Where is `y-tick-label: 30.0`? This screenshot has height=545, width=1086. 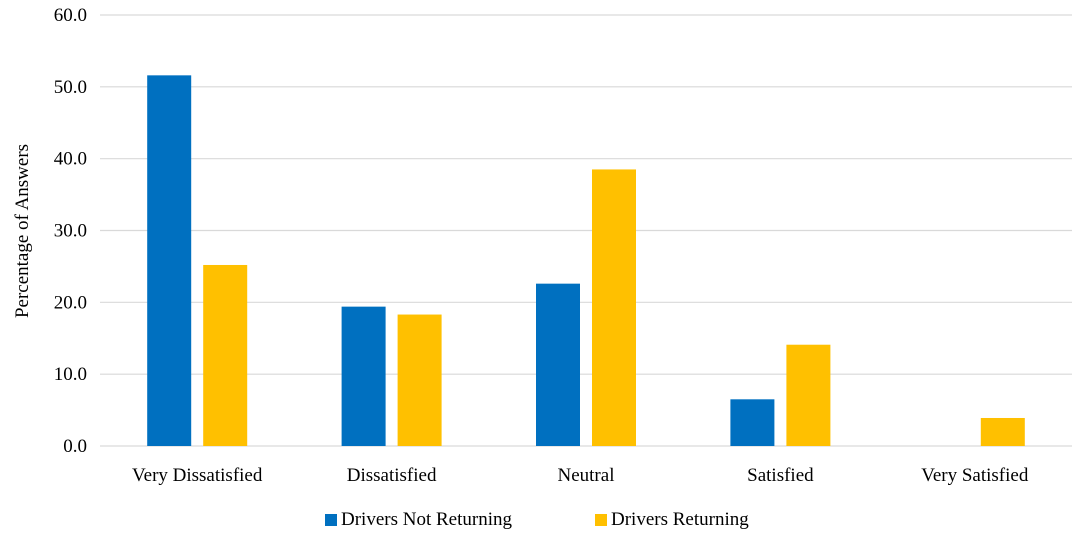 y-tick-label: 30.0 is located at coordinates (70, 231).